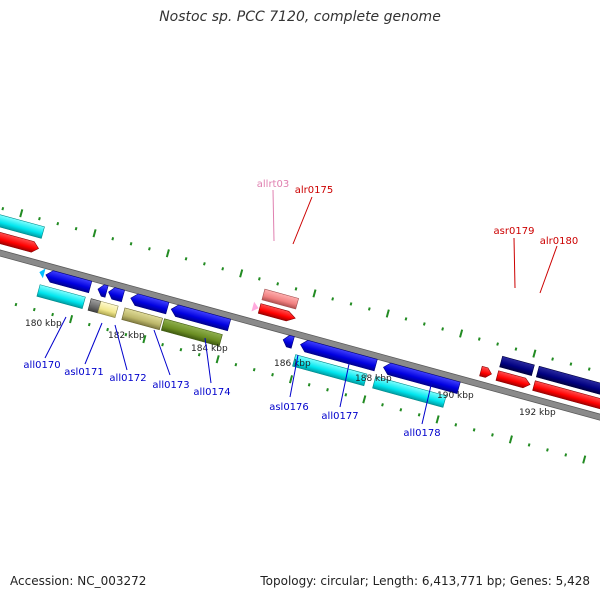  I want to click on gene-all0172-lemon, so click(108, 309).